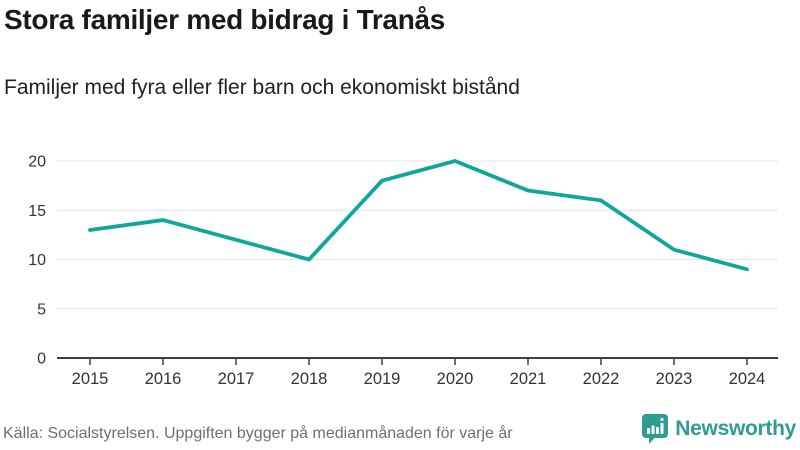 The height and width of the screenshot is (450, 800). What do you see at coordinates (225, 19) in the screenshot?
I see `page-title: Stora familjer med bidrag i Tranås` at bounding box center [225, 19].